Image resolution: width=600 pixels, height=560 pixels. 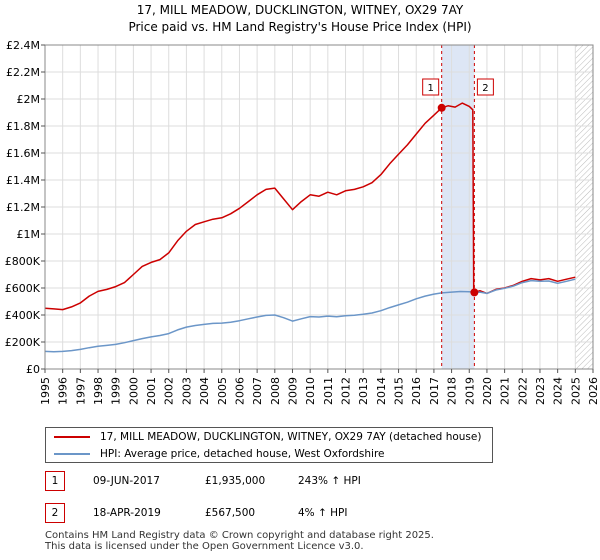 What do you see at coordinates (33, 369) in the screenshot?
I see `y-tick-label: £0` at bounding box center [33, 369].